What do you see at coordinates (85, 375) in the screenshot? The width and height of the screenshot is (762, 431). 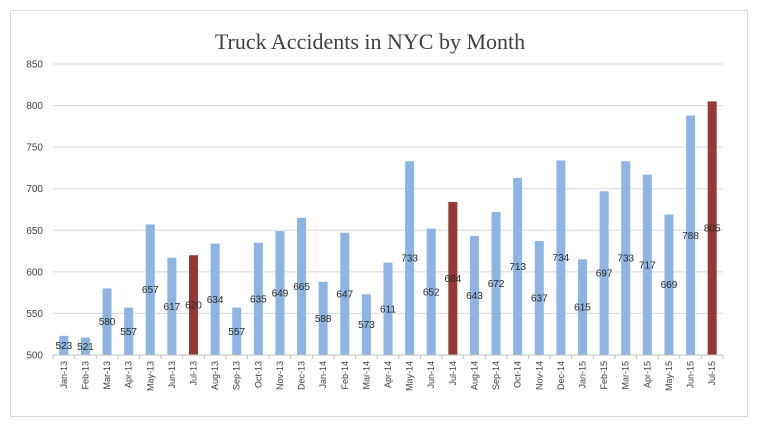 I see `x-tick-label: Feb-13` at bounding box center [85, 375].